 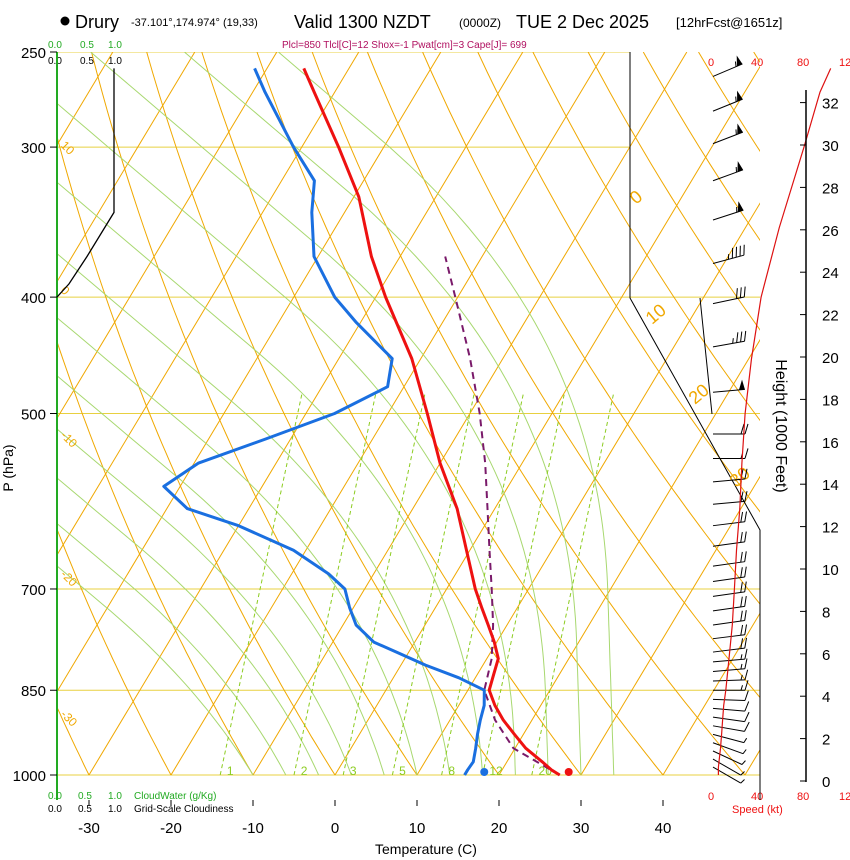 What do you see at coordinates (663, 828) in the screenshot?
I see `x-tick-label-40: 40` at bounding box center [663, 828].